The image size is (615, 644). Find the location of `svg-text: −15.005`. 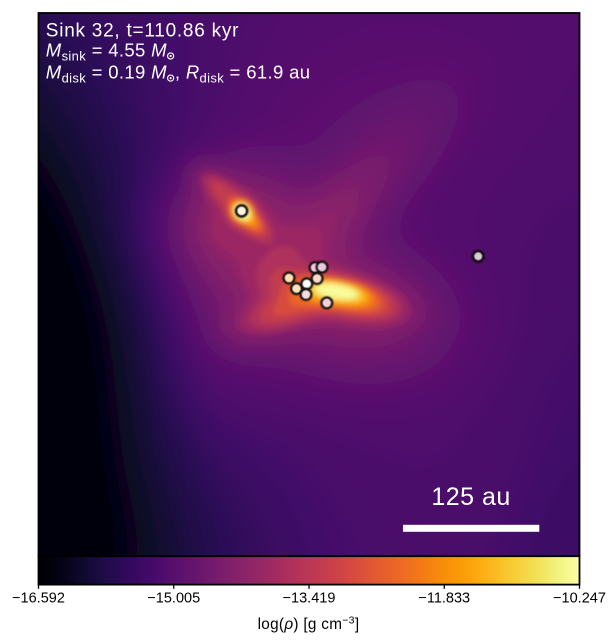

svg-text: −15.005 is located at coordinates (173, 599).